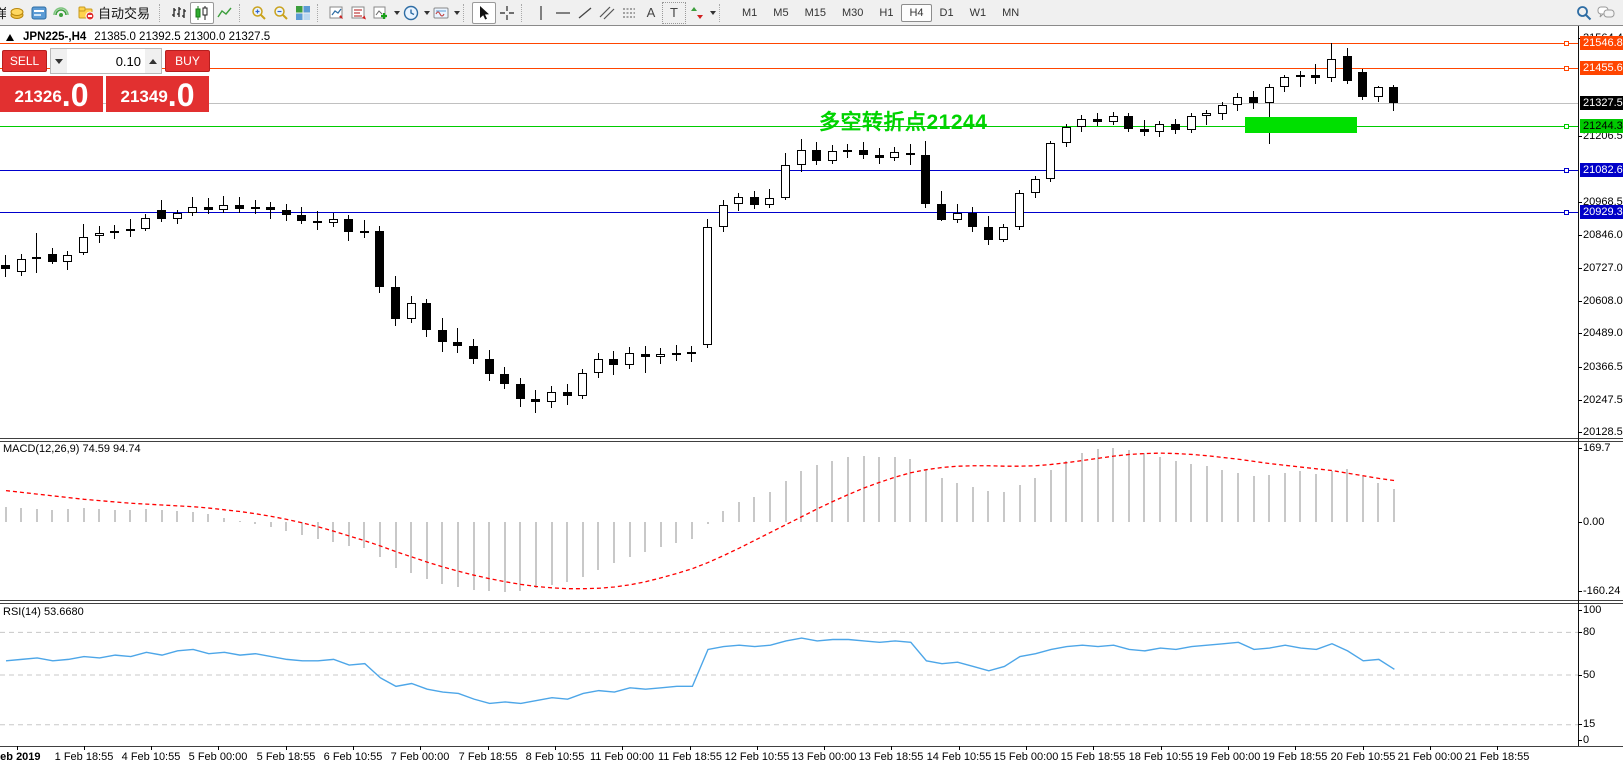 This screenshot has height=771, width=1623. What do you see at coordinates (1584, 13) in the screenshot?
I see `search-icon` at bounding box center [1584, 13].